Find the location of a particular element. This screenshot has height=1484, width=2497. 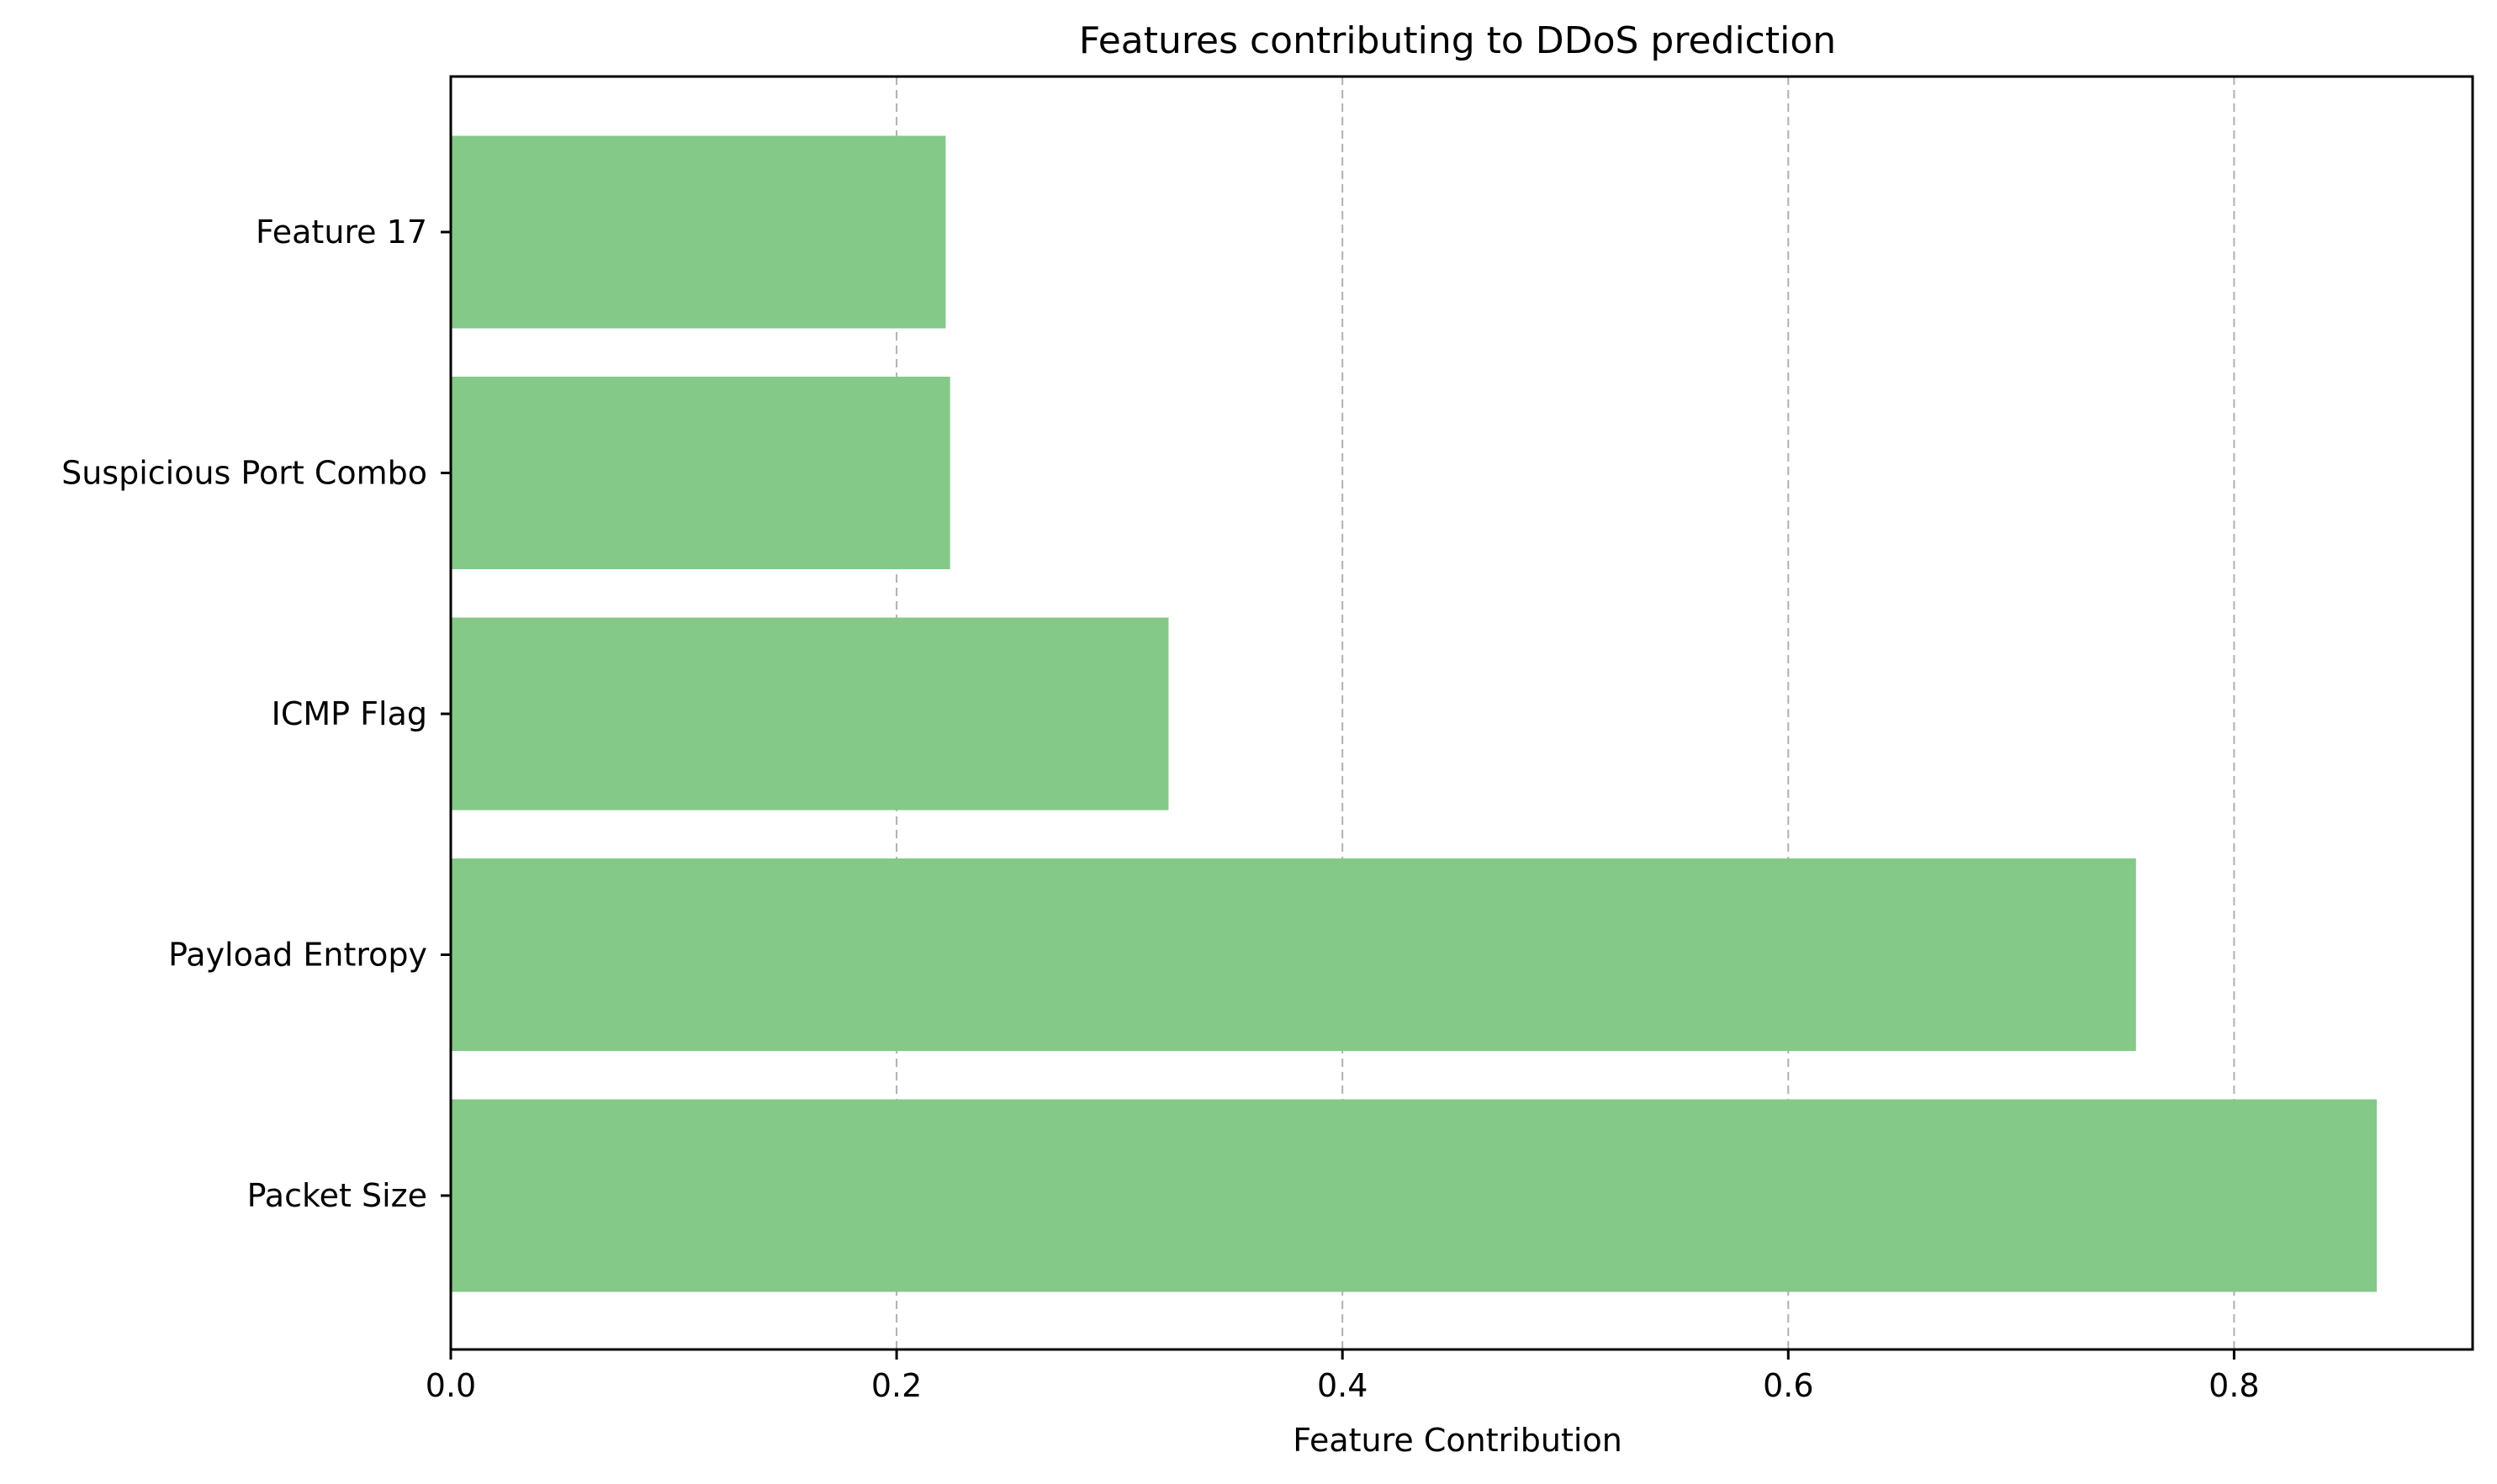

x-tick-label-4: 0.8 is located at coordinates (2234, 1385).